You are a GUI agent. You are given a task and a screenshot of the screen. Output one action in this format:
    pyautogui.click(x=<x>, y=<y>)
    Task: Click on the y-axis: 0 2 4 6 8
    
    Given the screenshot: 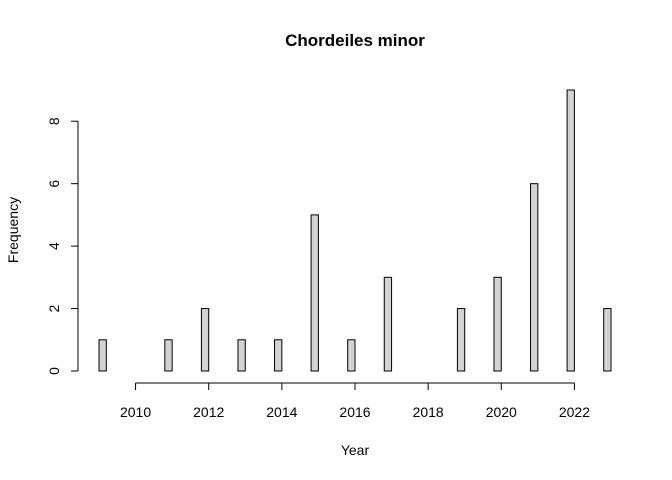 What is the action you would take?
    pyautogui.click(x=62, y=246)
    